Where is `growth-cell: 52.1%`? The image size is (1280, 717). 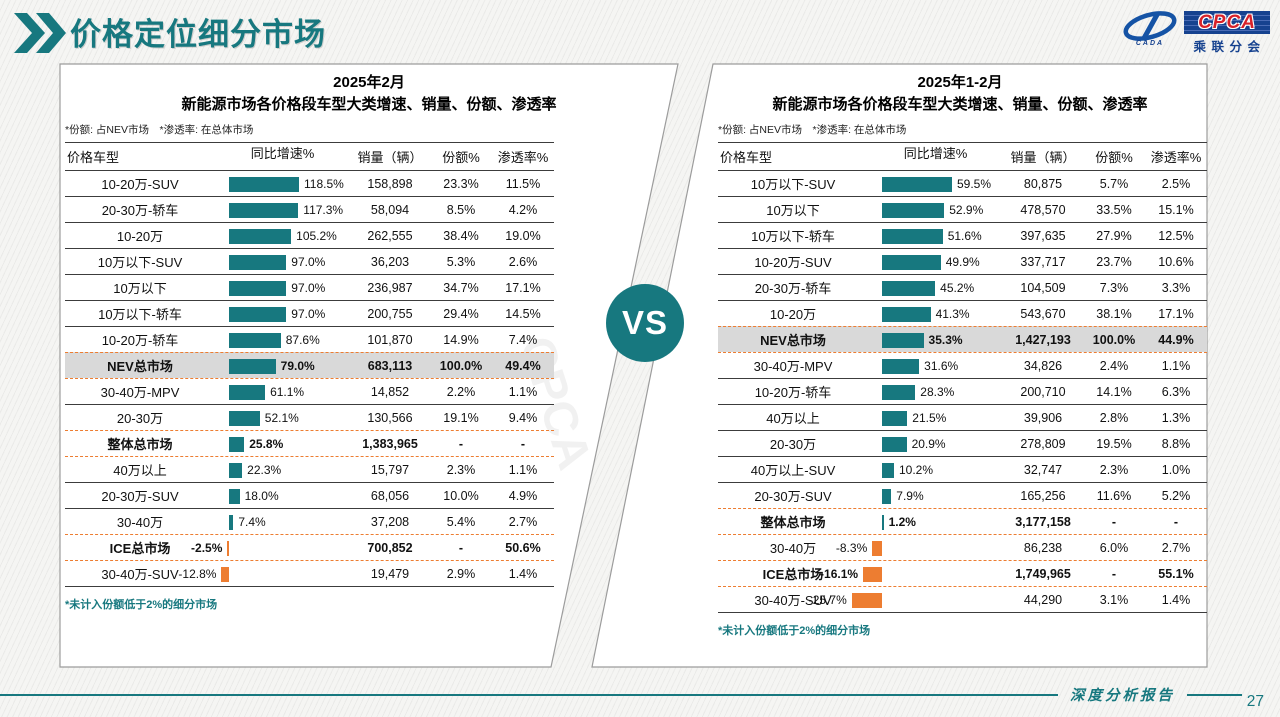 growth-cell: 52.1% is located at coordinates (282, 417).